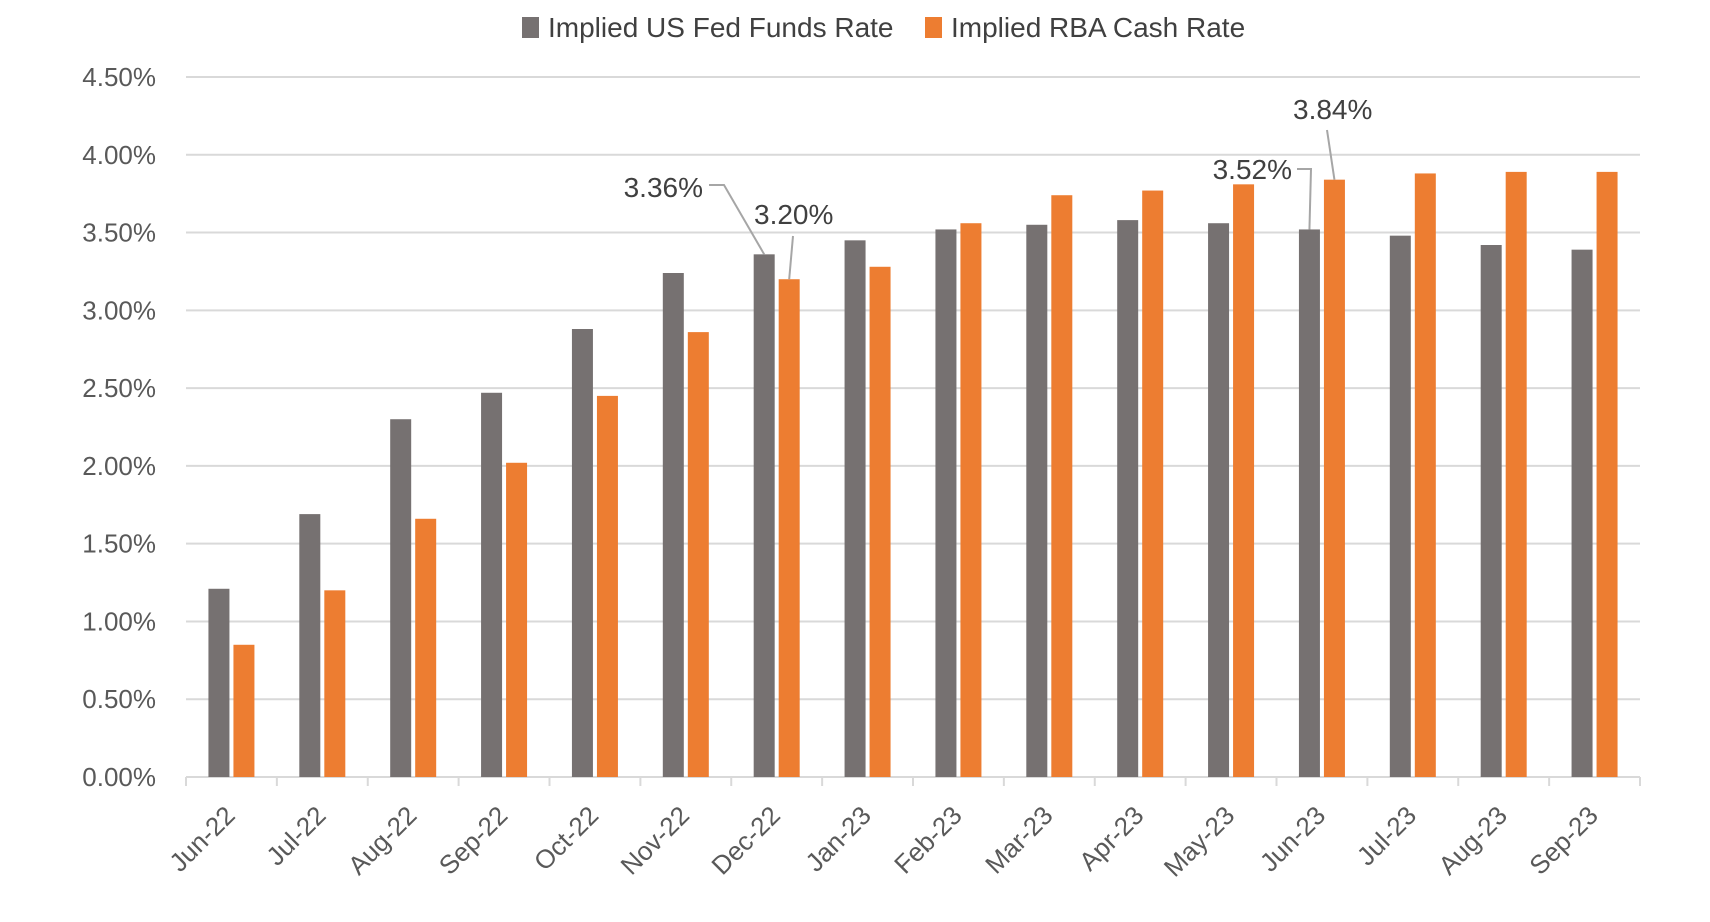  Describe the element at coordinates (721, 27) in the screenshot. I see `legend-label-us-fed: Implied US Fed Funds Rate` at that location.